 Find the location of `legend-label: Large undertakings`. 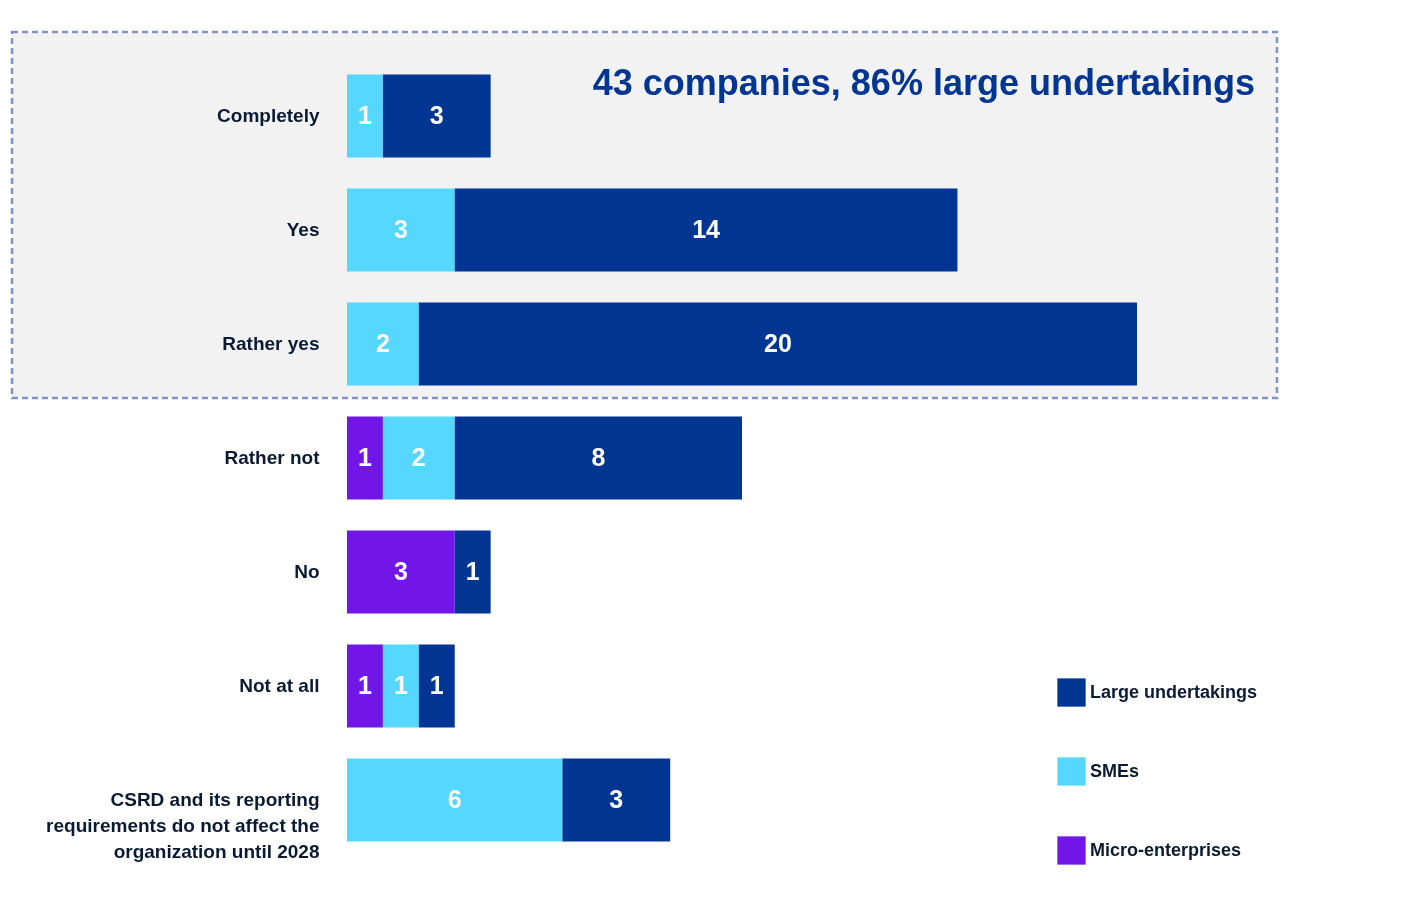

legend-label: Large undertakings is located at coordinates (1174, 691).